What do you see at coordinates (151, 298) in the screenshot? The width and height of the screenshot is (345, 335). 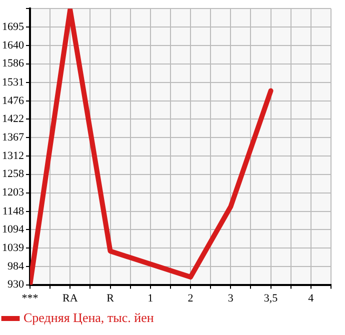 I see `x-tick-label: 1` at bounding box center [151, 298].